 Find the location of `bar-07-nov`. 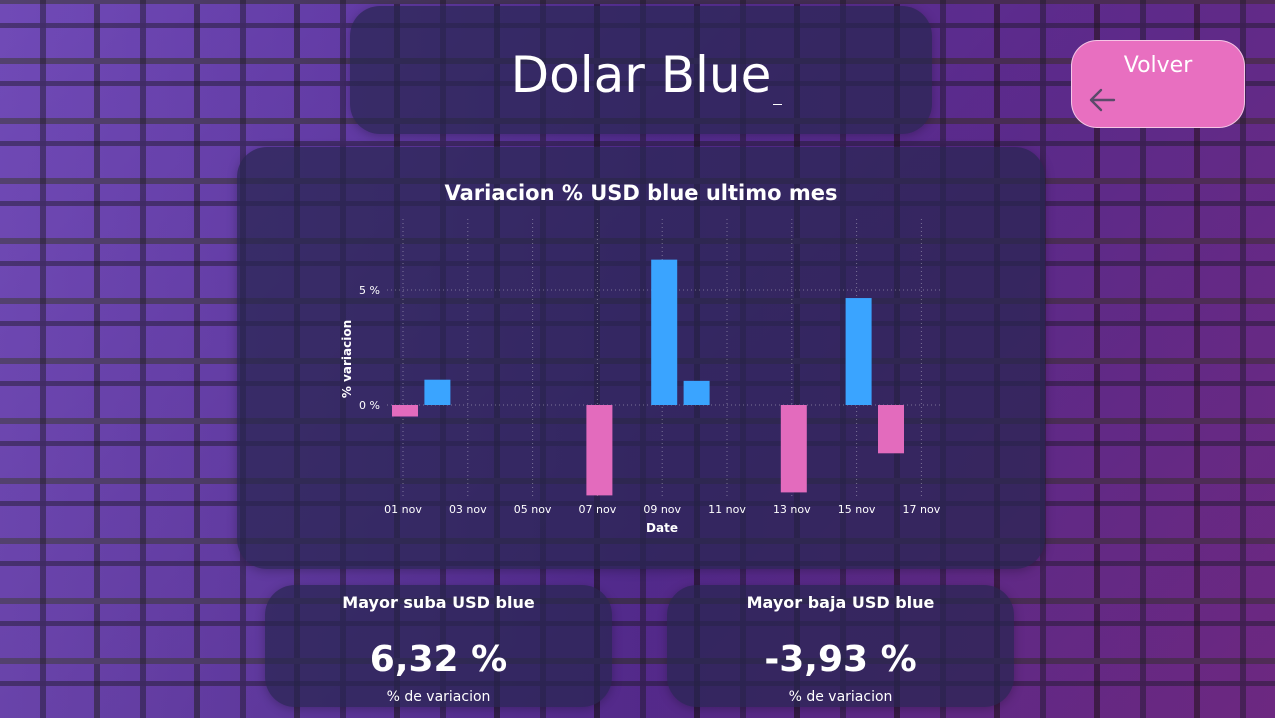

bar-07-nov is located at coordinates (599, 450).